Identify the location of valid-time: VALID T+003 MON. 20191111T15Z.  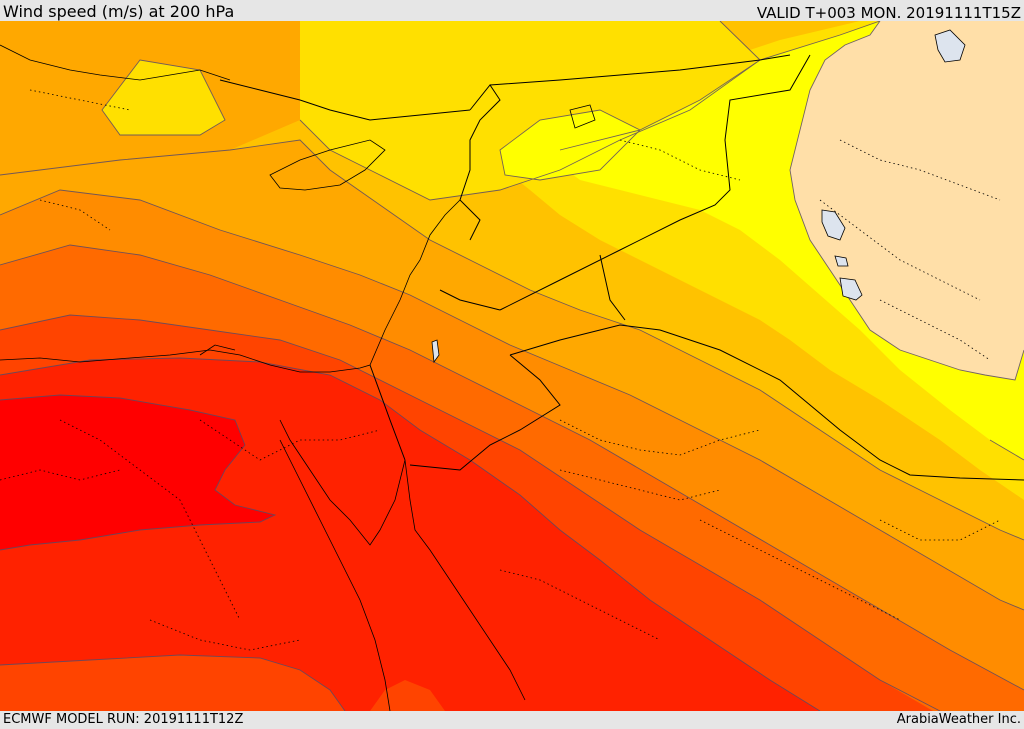
(888, 13).